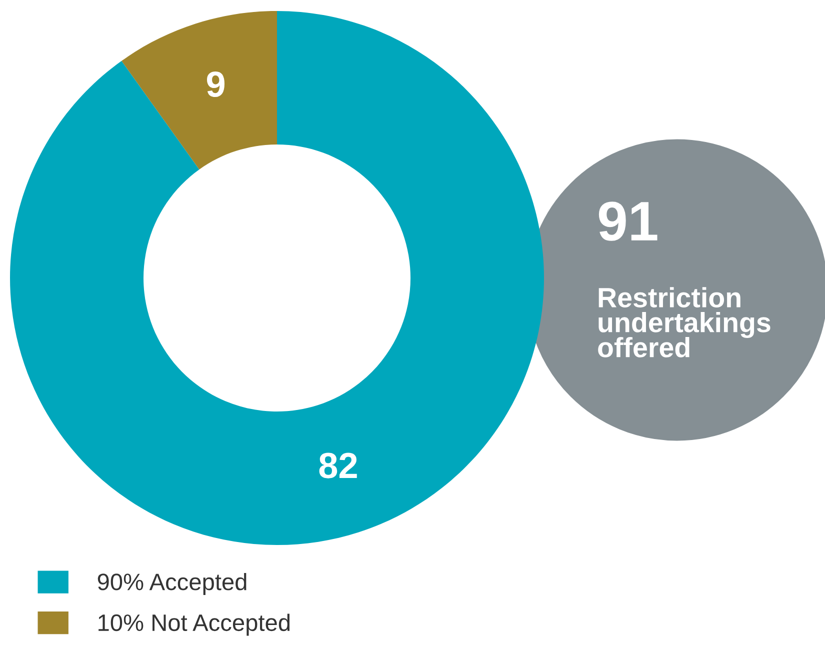 The height and width of the screenshot is (657, 825). Describe the element at coordinates (199, 90) in the screenshot. I see `donut-slice` at that location.